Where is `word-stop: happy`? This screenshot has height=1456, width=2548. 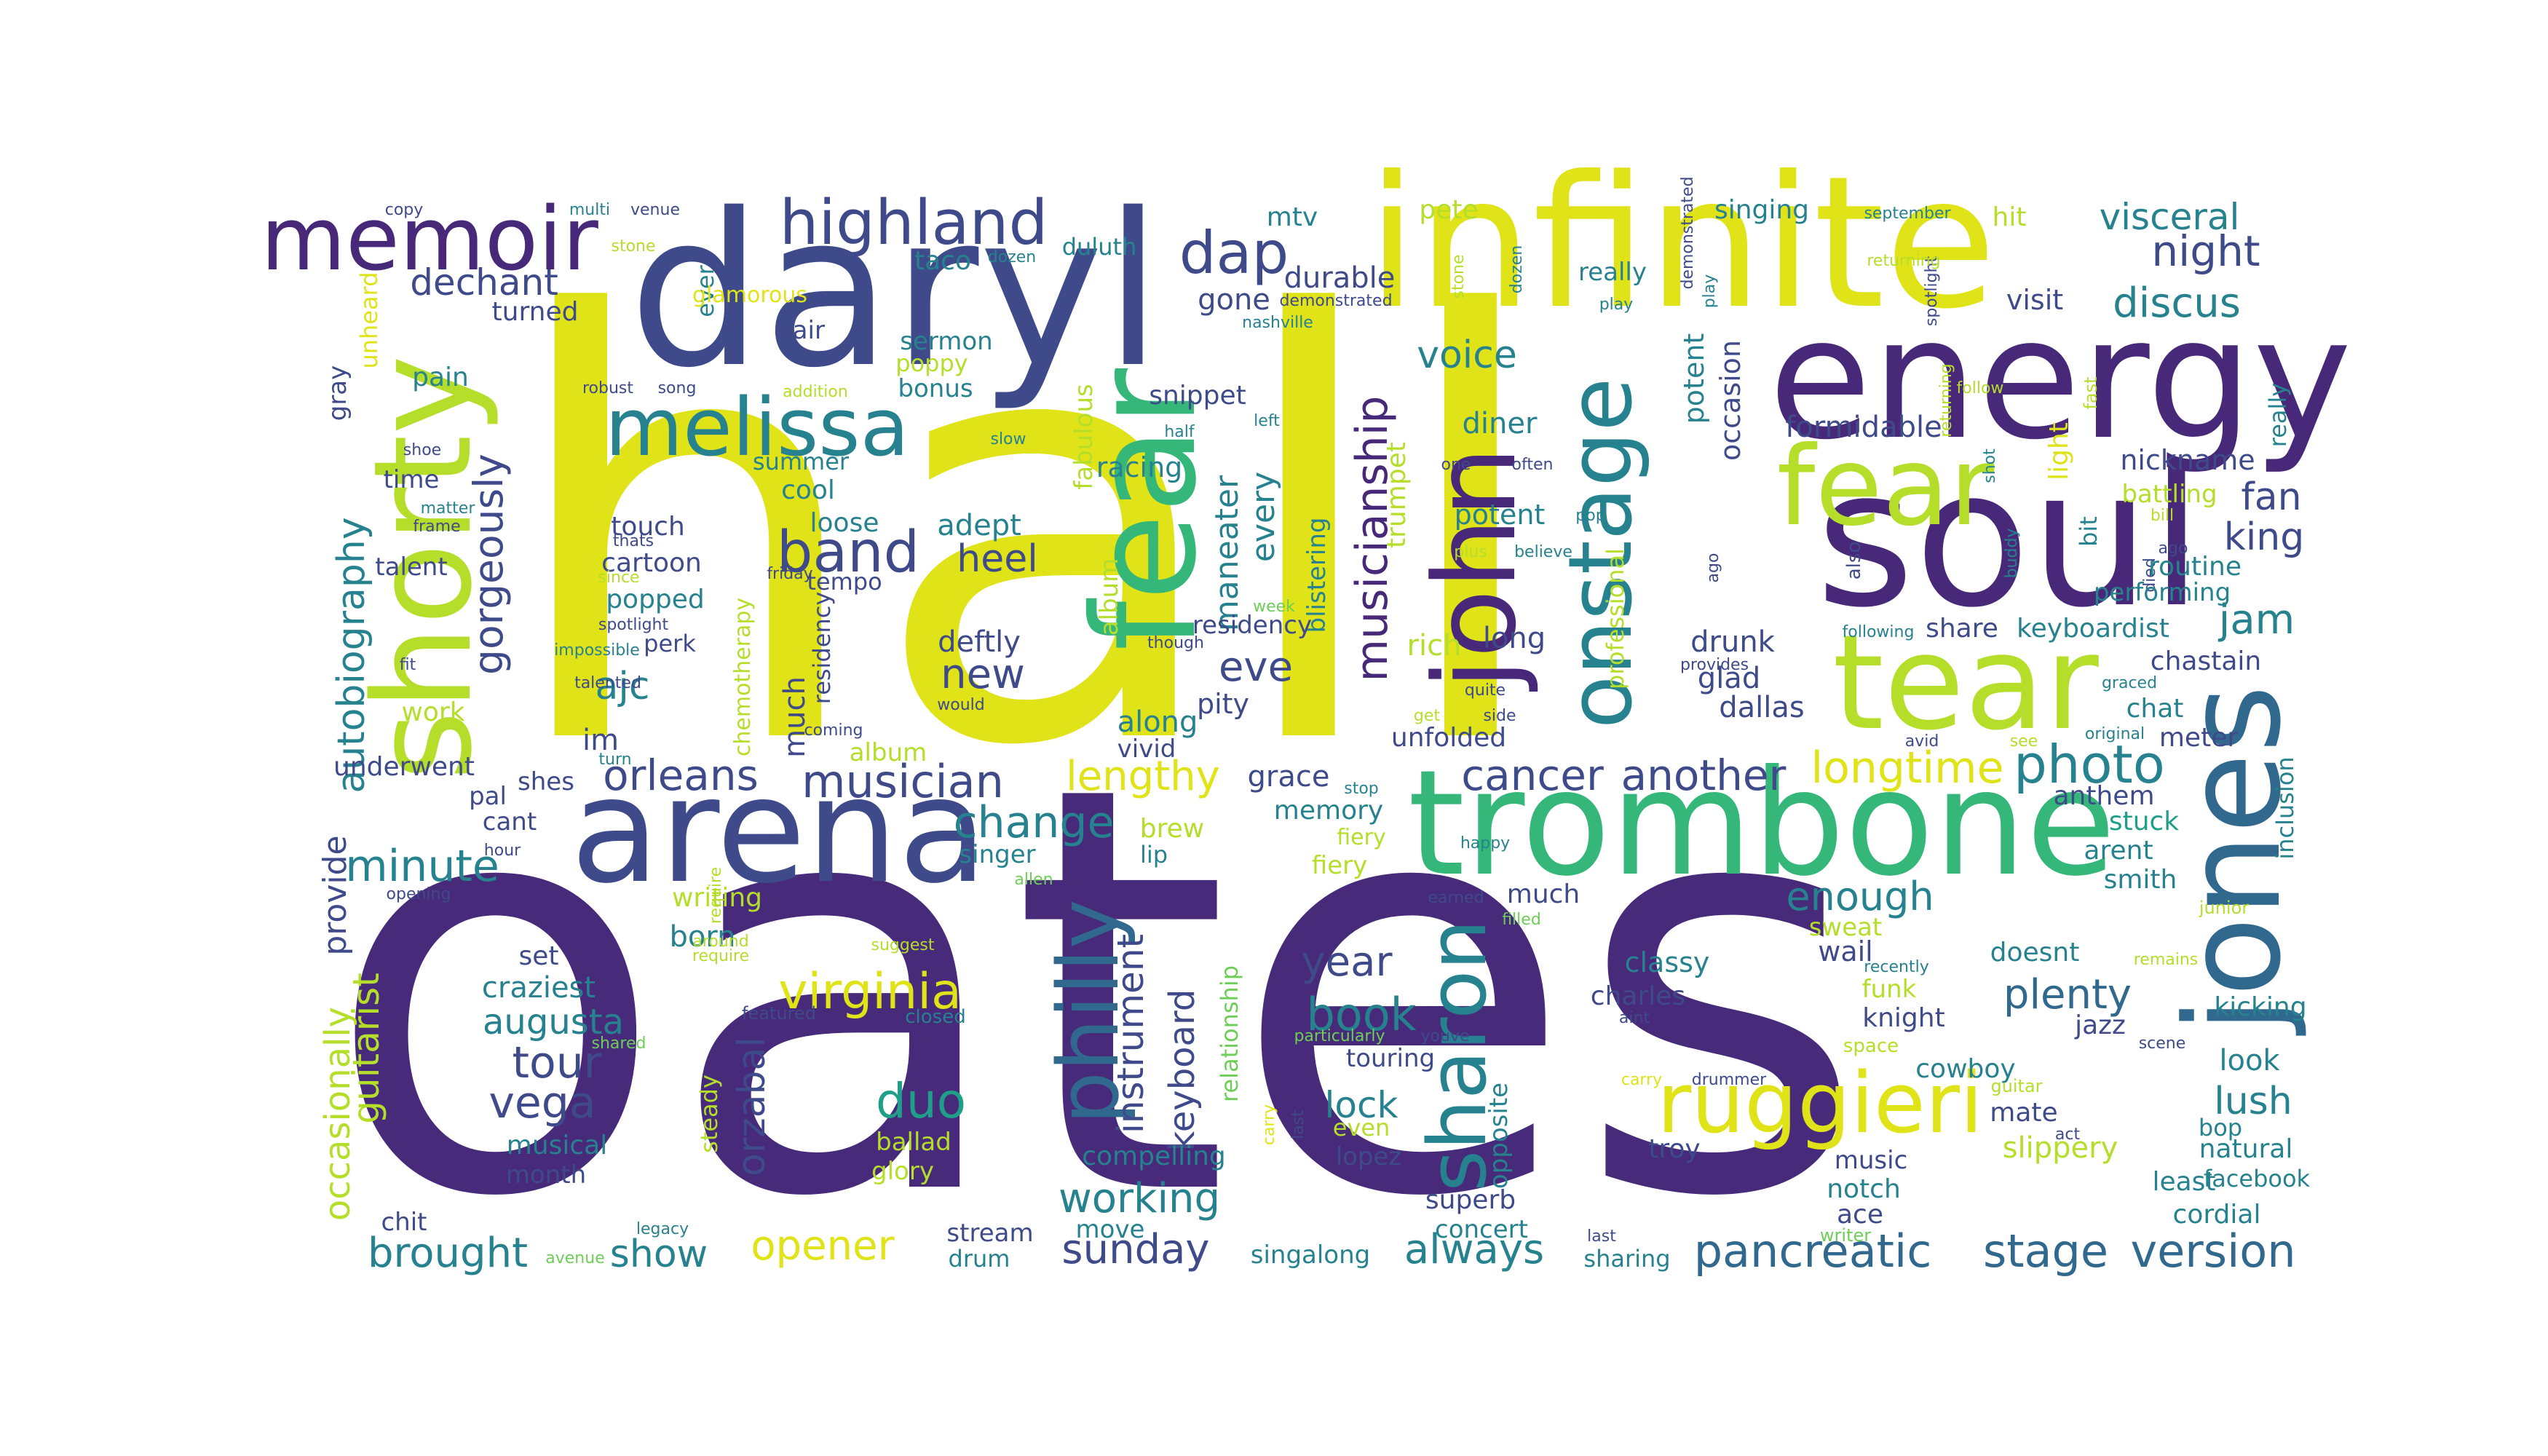 word-stop: happy is located at coordinates (1485, 843).